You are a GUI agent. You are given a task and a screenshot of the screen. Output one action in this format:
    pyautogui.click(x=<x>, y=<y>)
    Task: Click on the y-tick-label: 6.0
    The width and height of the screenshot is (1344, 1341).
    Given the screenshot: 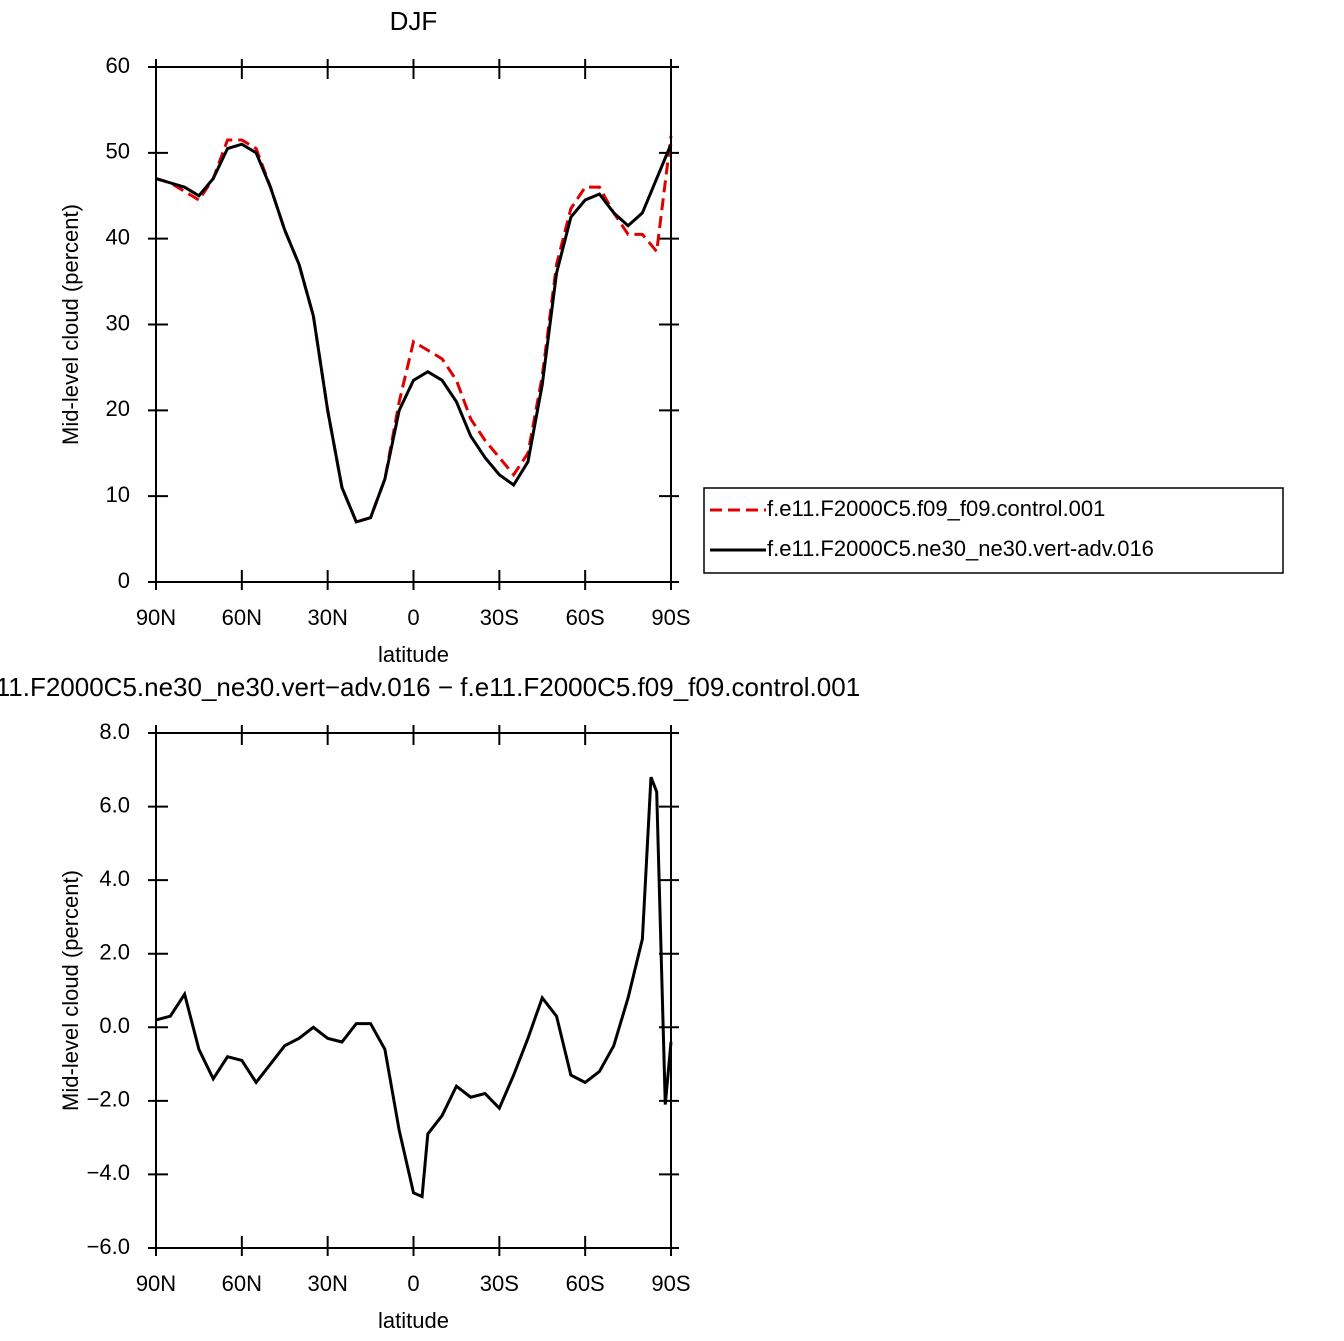 What is the action you would take?
    pyautogui.click(x=114, y=804)
    